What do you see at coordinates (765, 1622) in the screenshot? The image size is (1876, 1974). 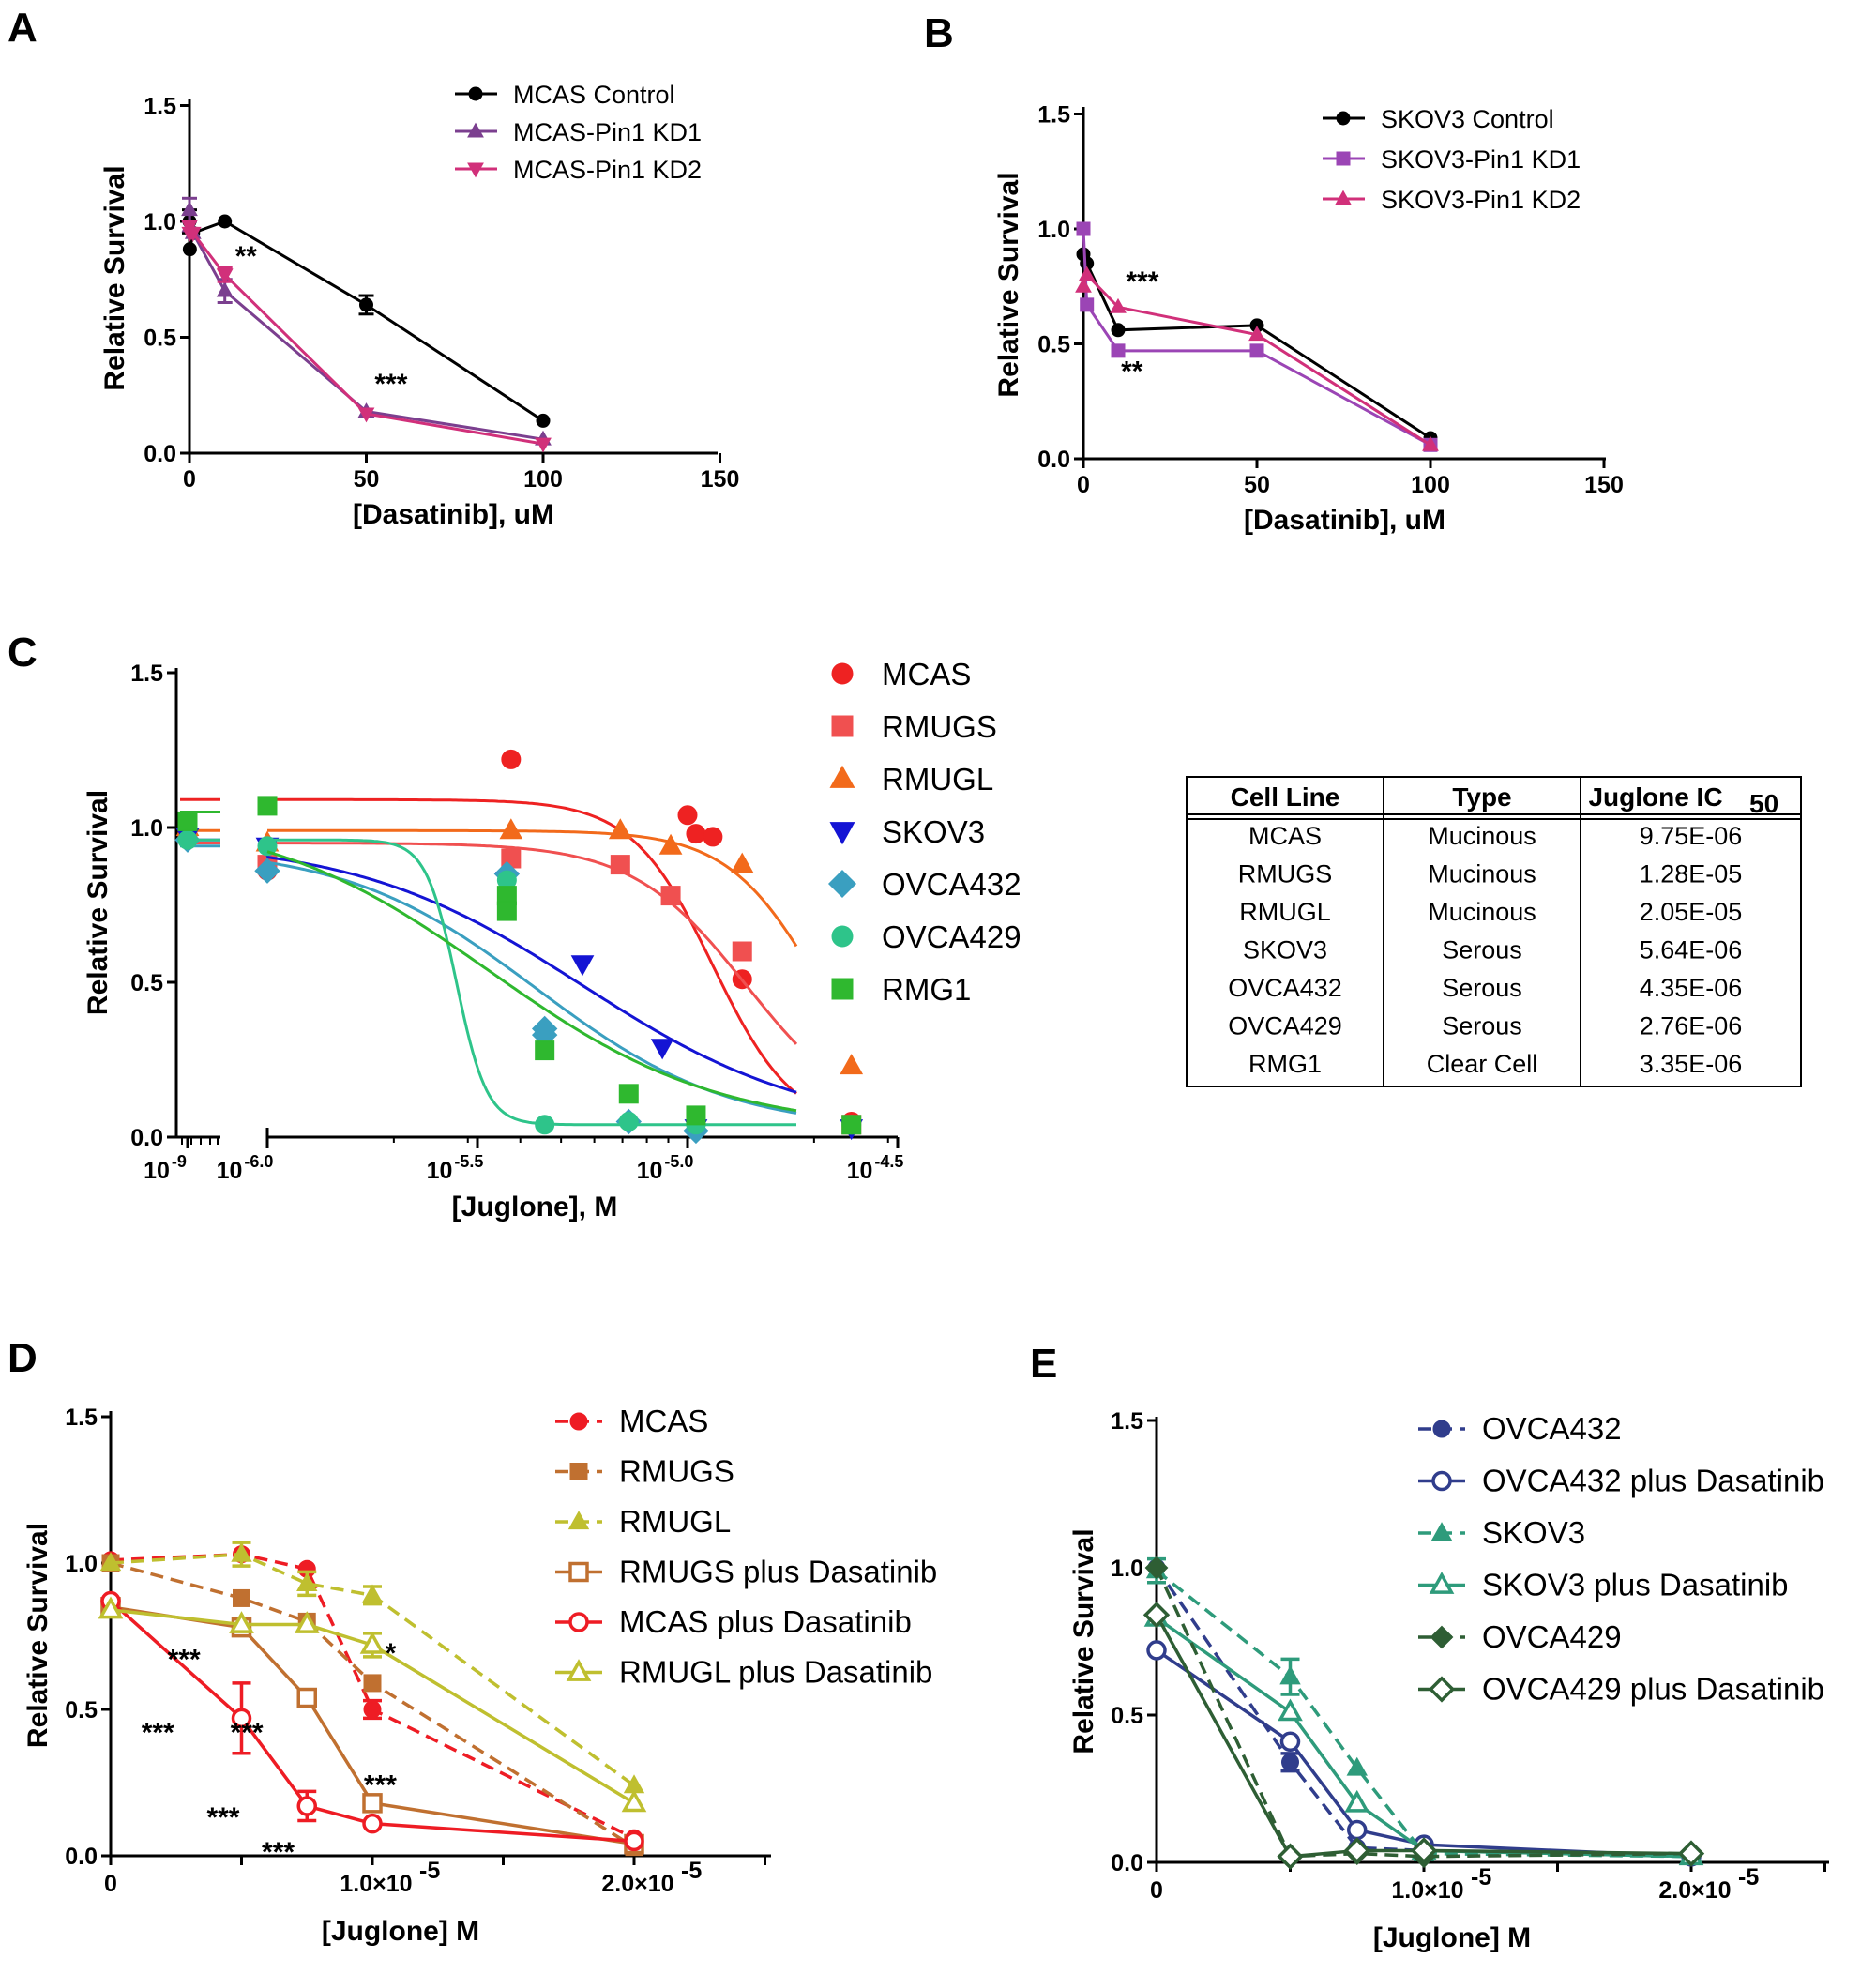 I see `legend-label: MCAS plus Dasatinib` at bounding box center [765, 1622].